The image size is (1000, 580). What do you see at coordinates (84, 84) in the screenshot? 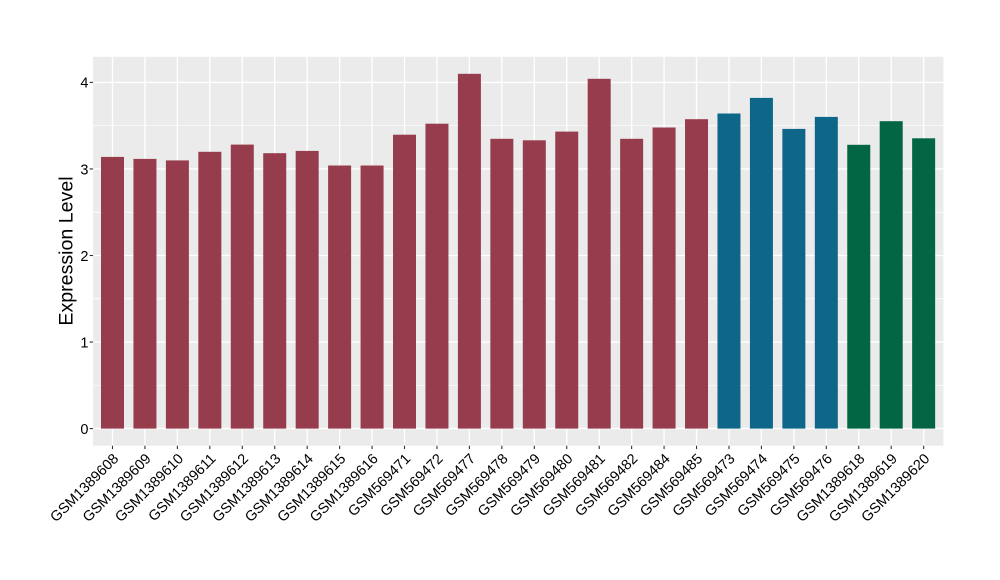
I see `svg-text: 4` at bounding box center [84, 84].